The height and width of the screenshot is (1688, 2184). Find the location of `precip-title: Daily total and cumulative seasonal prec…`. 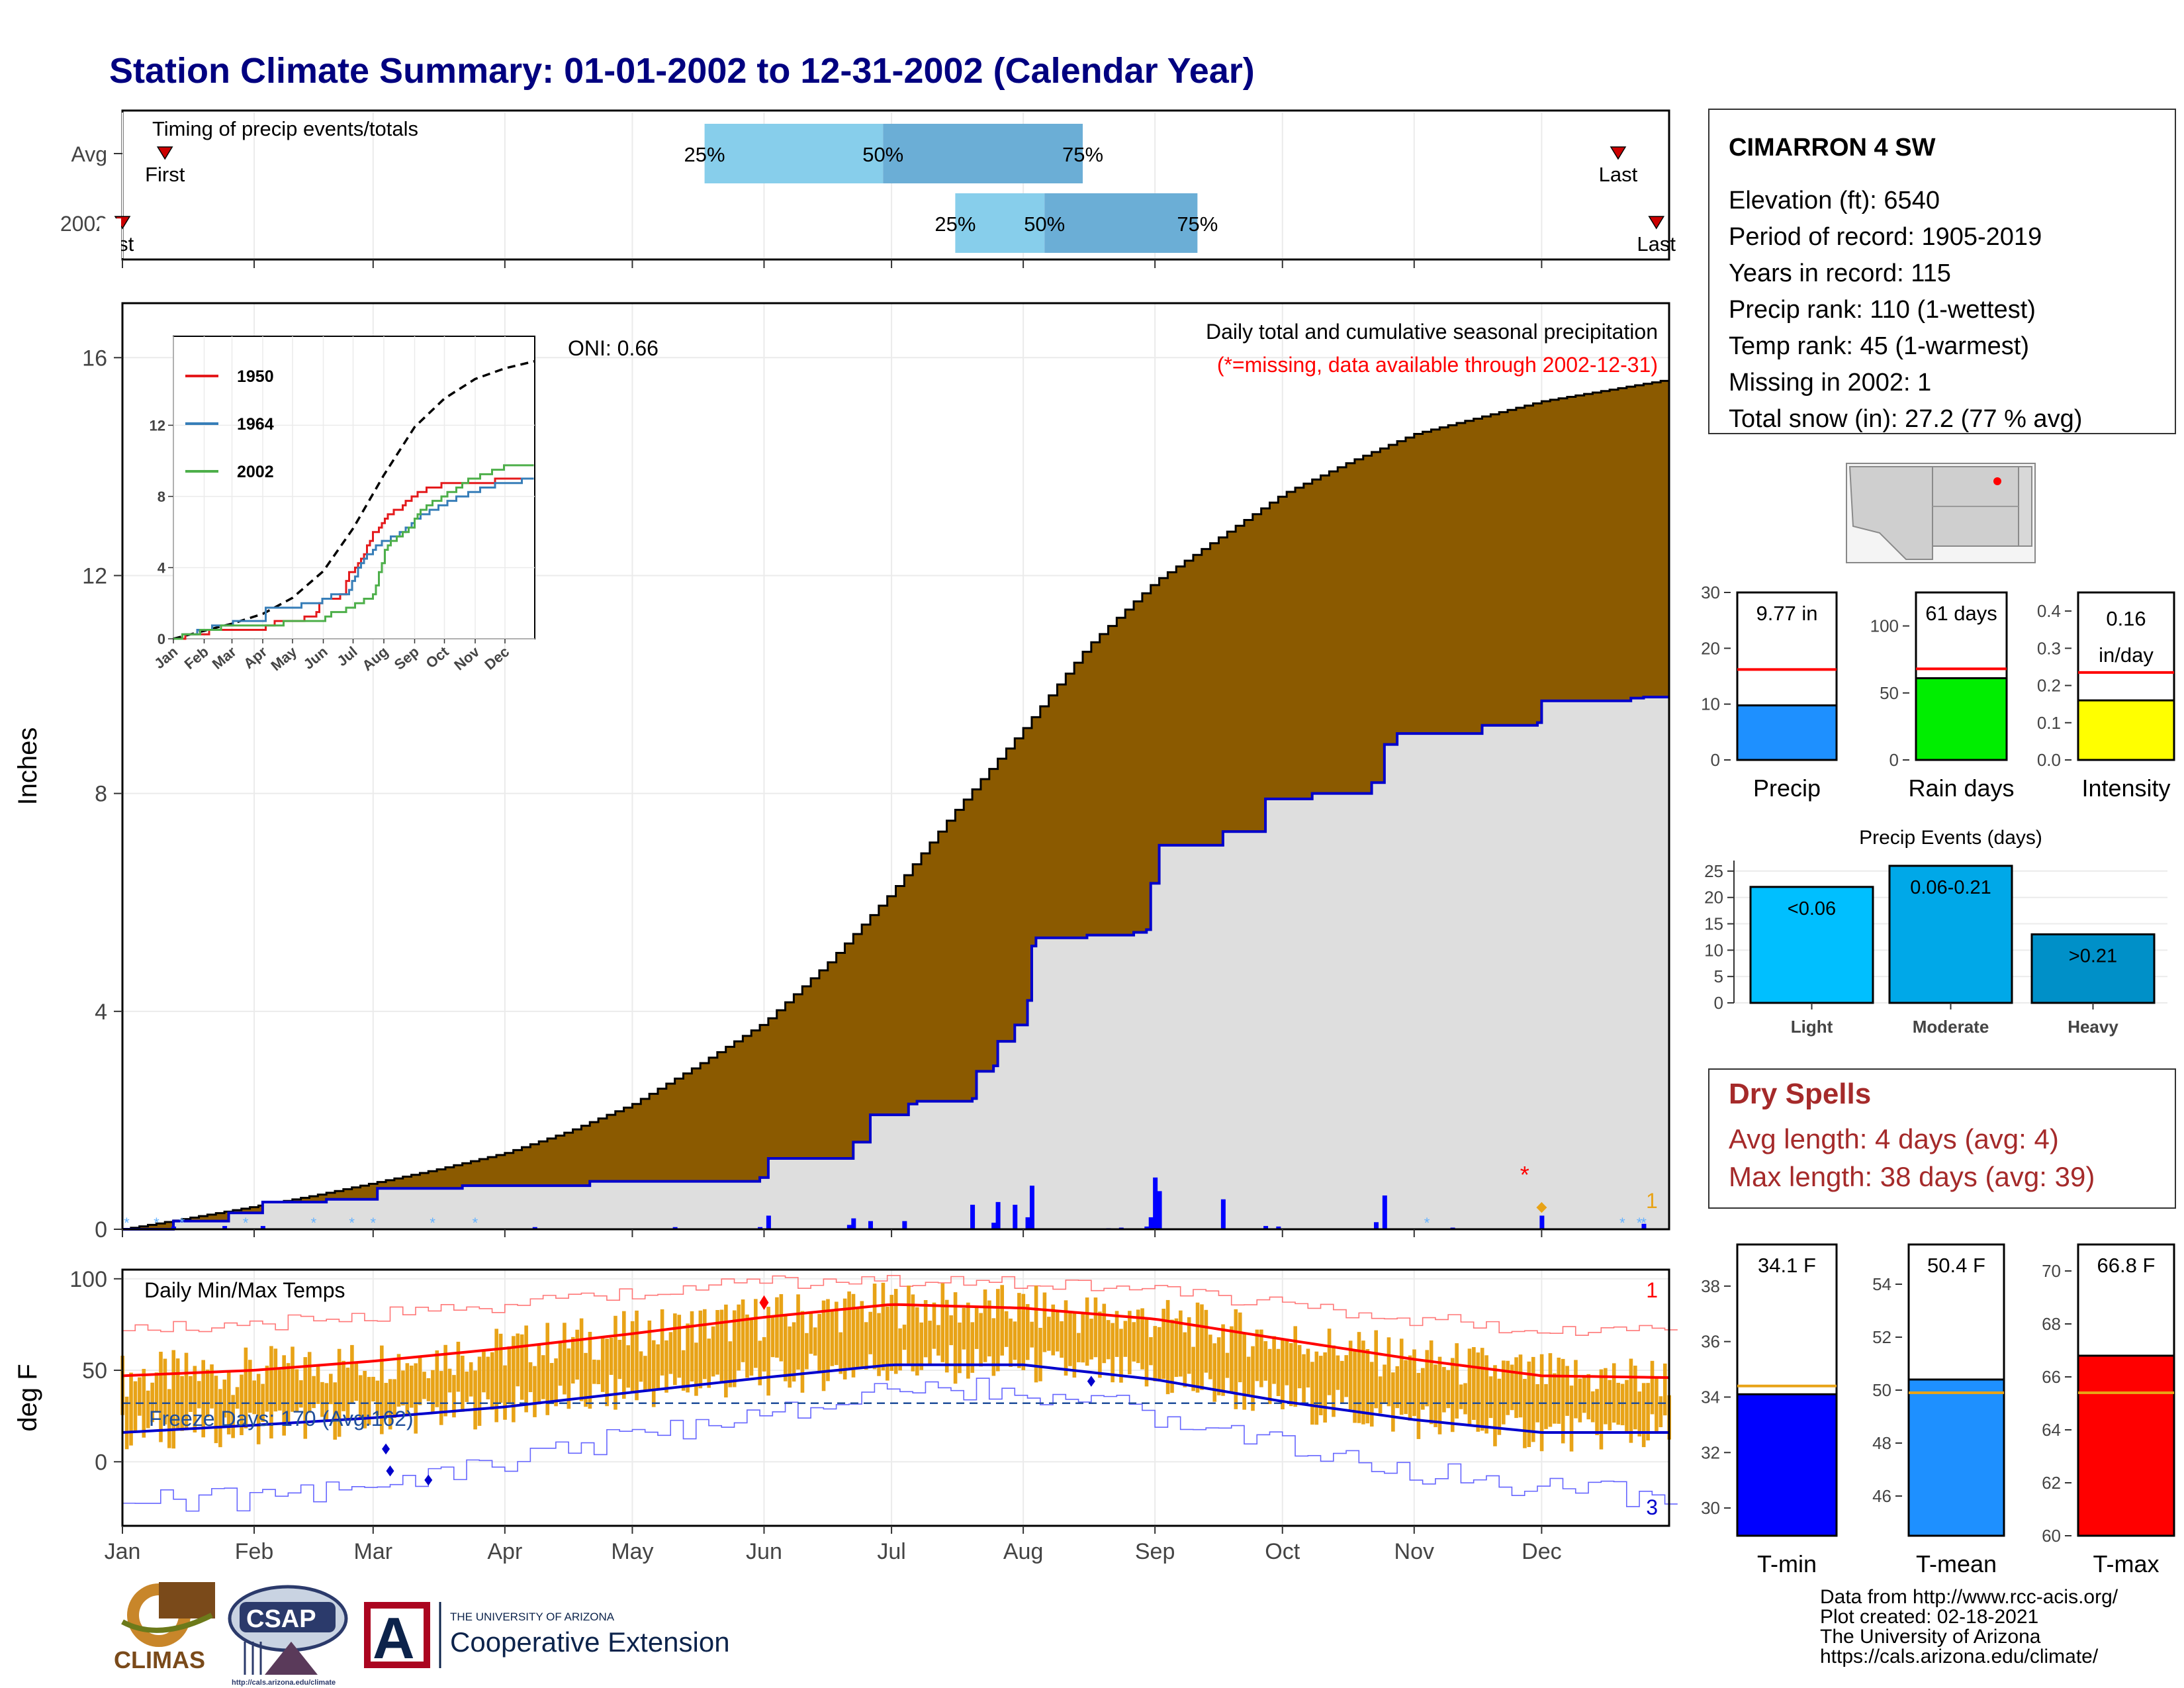

precip-title: Daily total and cumulative seasonal prec… is located at coordinates (1432, 332).